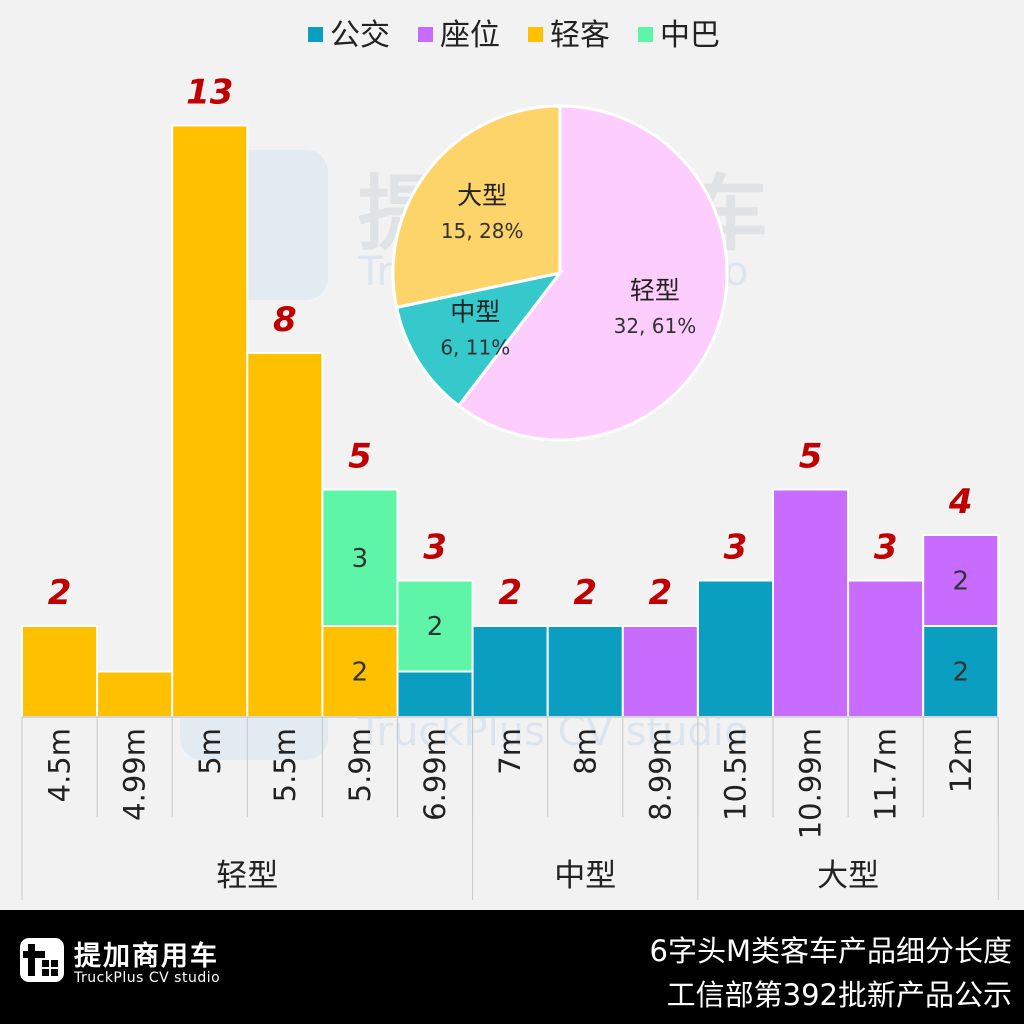  What do you see at coordinates (209, 93) in the screenshot?
I see `total-label: 13` at bounding box center [209, 93].